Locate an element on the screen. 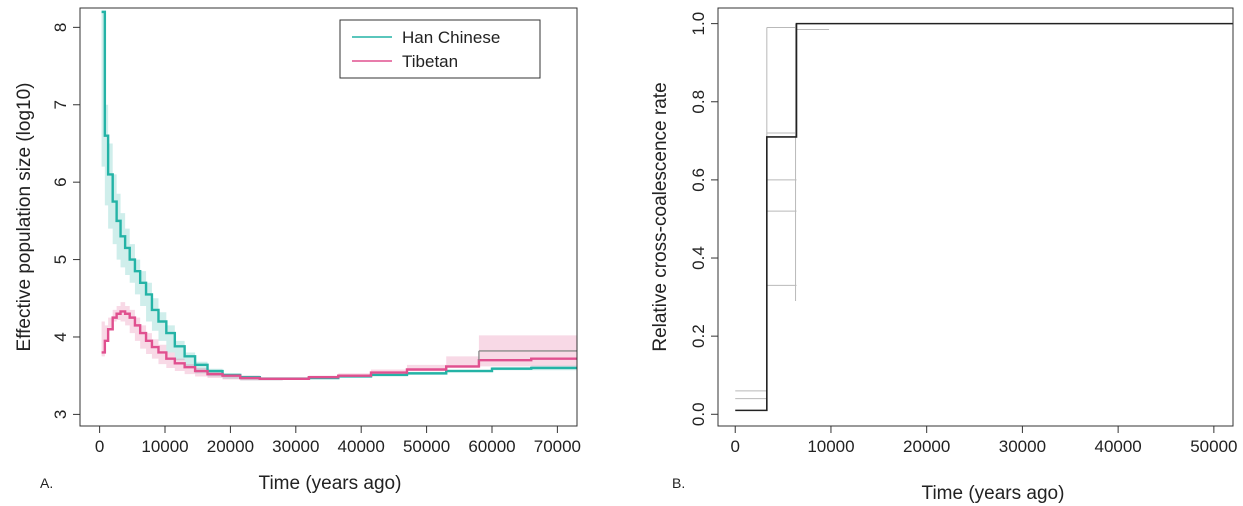  panel-b-y-tick-label: 0.2 is located at coordinates (698, 336).